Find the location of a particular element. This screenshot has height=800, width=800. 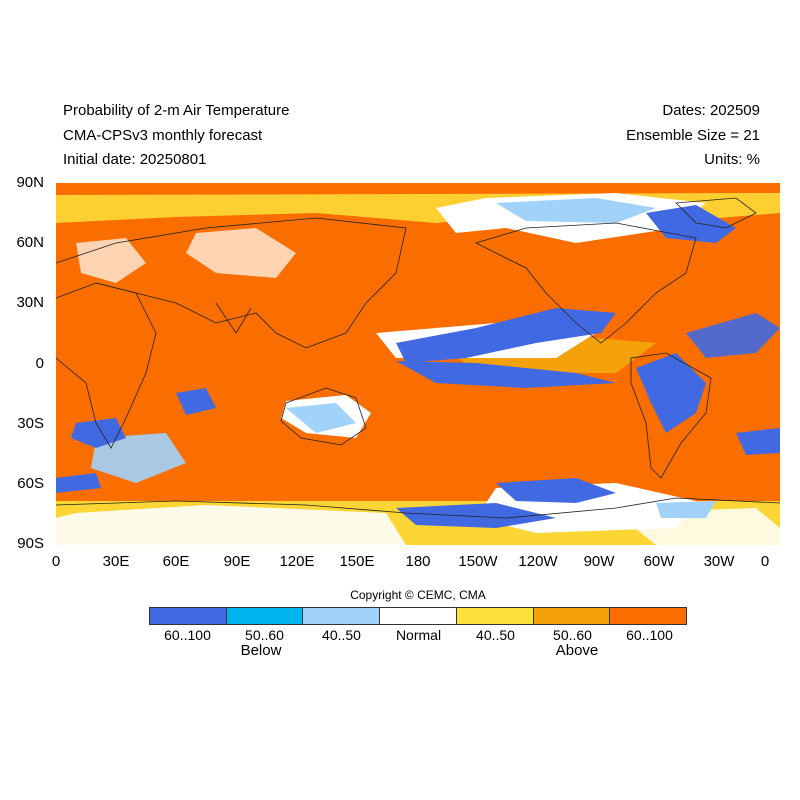

legend-group-above: Above is located at coordinates (577, 650).